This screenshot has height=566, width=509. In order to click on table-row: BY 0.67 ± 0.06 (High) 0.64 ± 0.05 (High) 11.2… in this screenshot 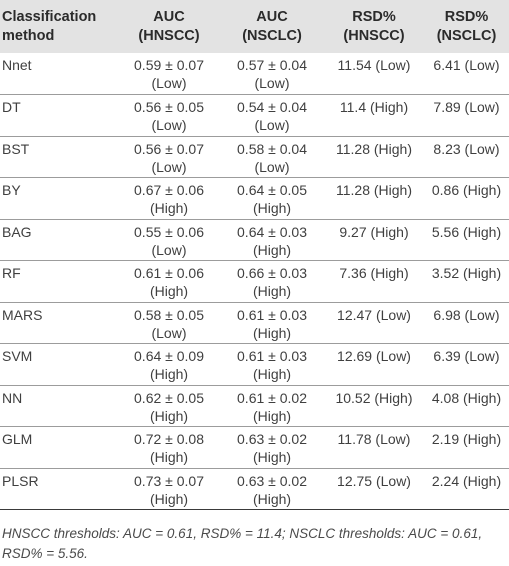, I will do `click(254, 198)`.